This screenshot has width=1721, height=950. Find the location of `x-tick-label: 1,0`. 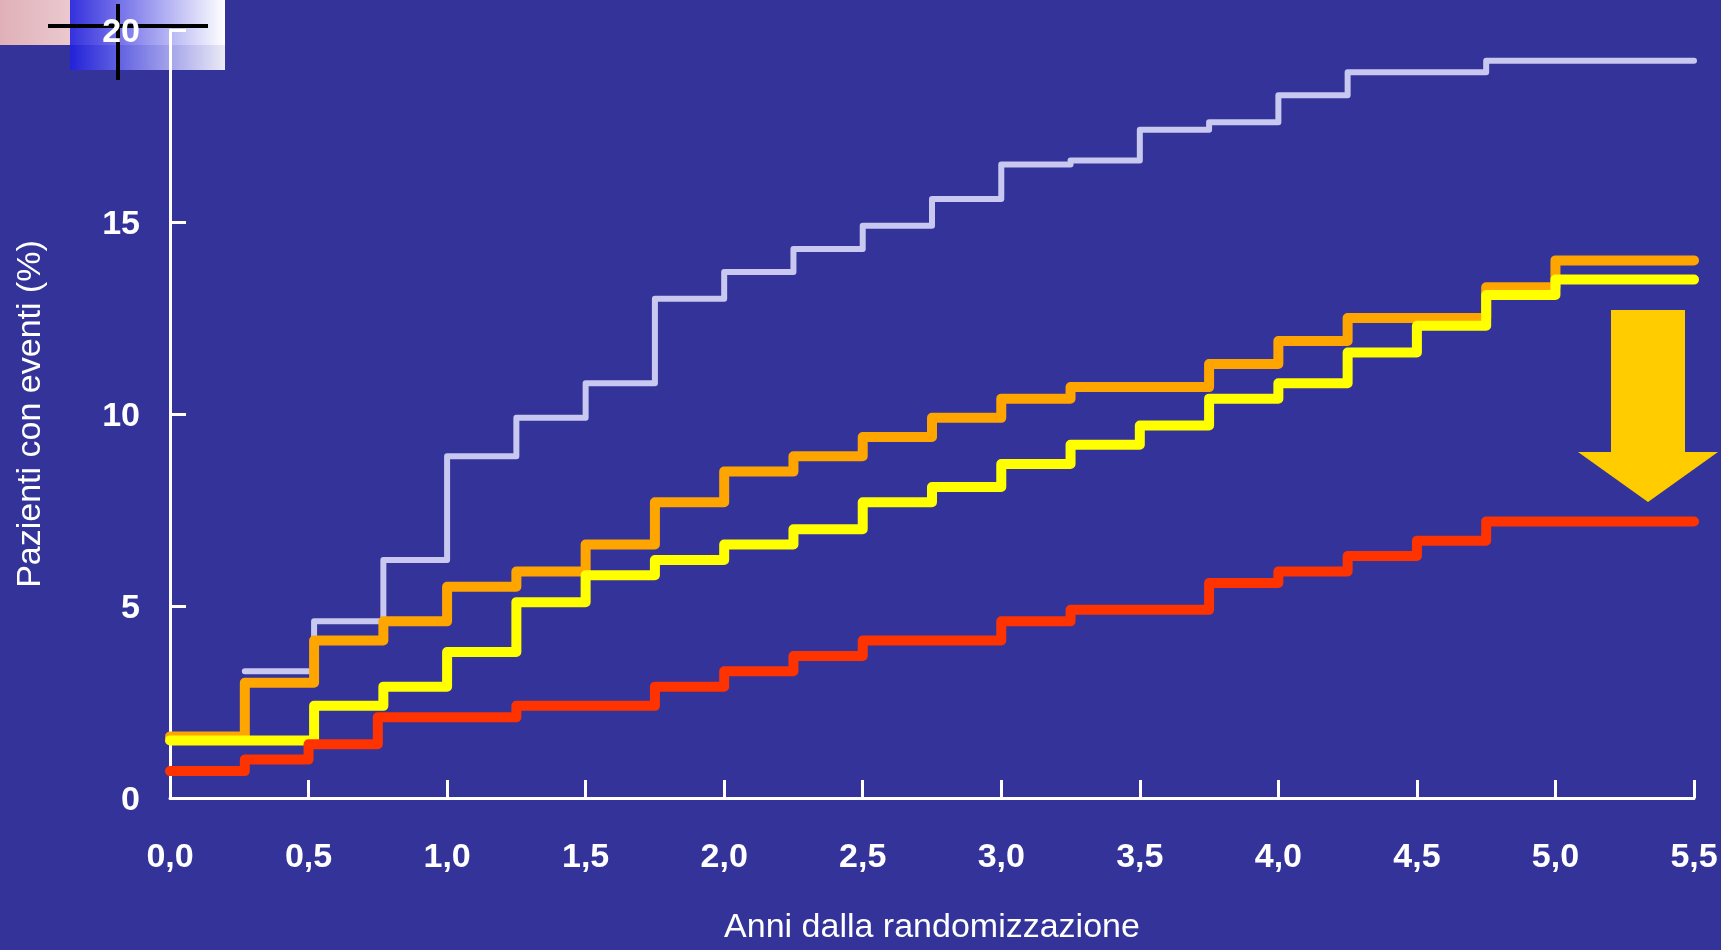

x-tick-label: 1,0 is located at coordinates (447, 855).